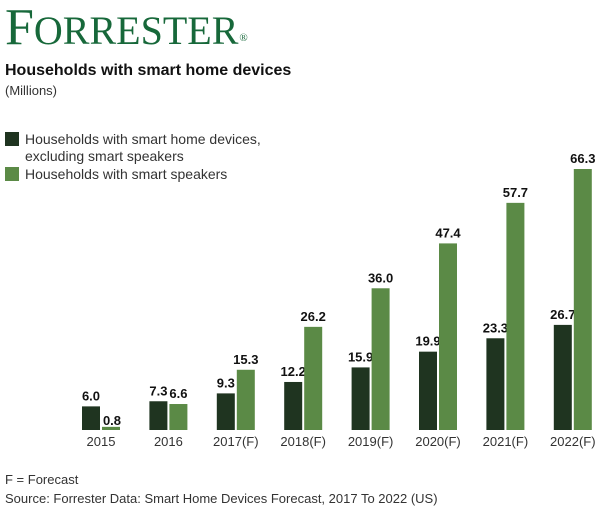 Image resolution: width=600 pixels, height=518 pixels. What do you see at coordinates (112, 420) in the screenshot?
I see `data-label: 0.8` at bounding box center [112, 420].